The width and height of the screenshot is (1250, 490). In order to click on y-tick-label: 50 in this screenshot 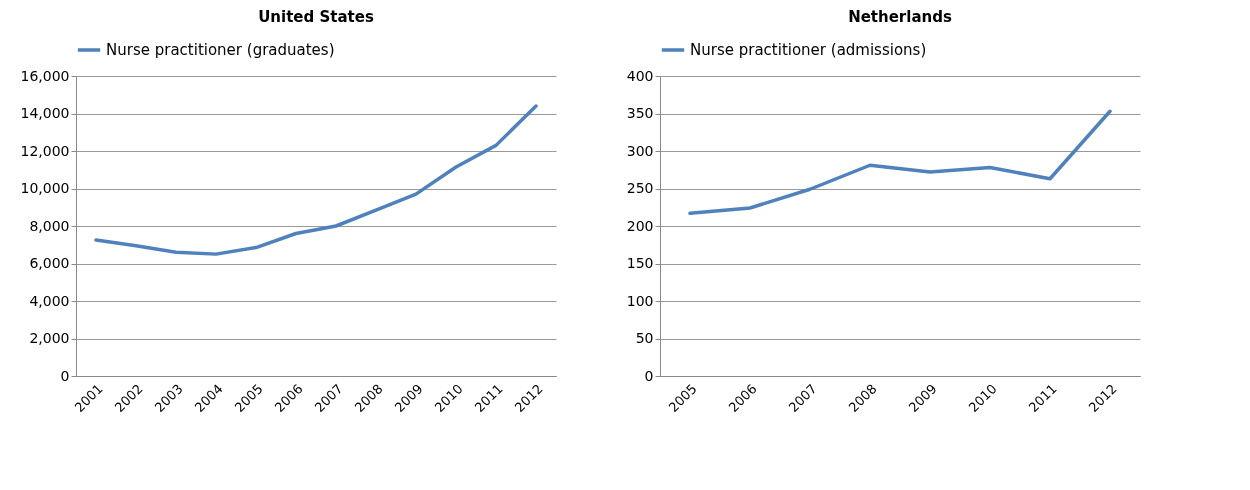, I will do `click(644, 338)`.